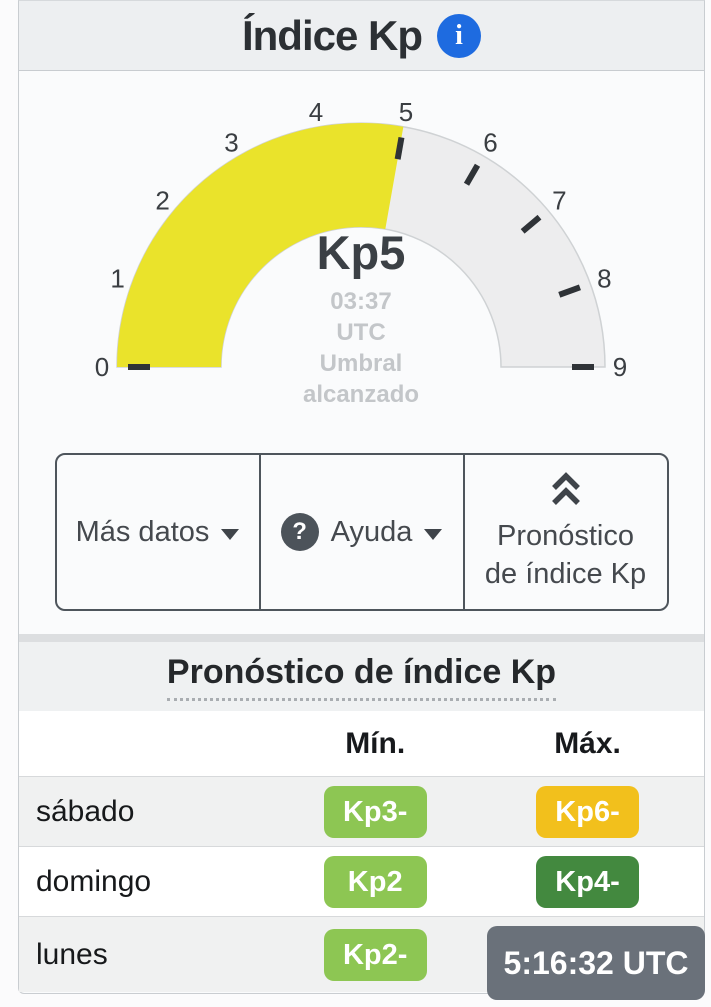 The height and width of the screenshot is (1007, 711). What do you see at coordinates (361, 363) in the screenshot?
I see `svg-text: Umbral` at bounding box center [361, 363].